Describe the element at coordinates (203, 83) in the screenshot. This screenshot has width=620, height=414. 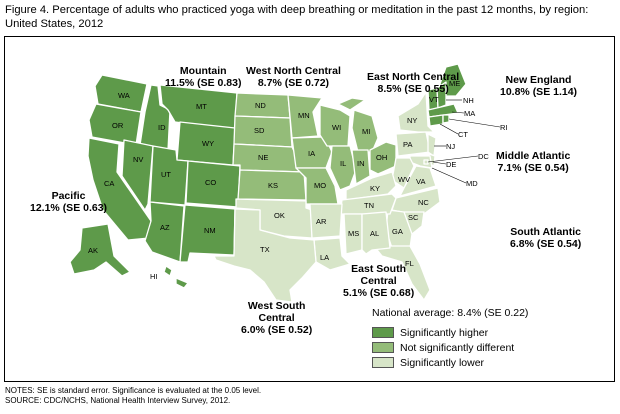
I see `region-value: 11.5% (SE 0.83)` at that location.